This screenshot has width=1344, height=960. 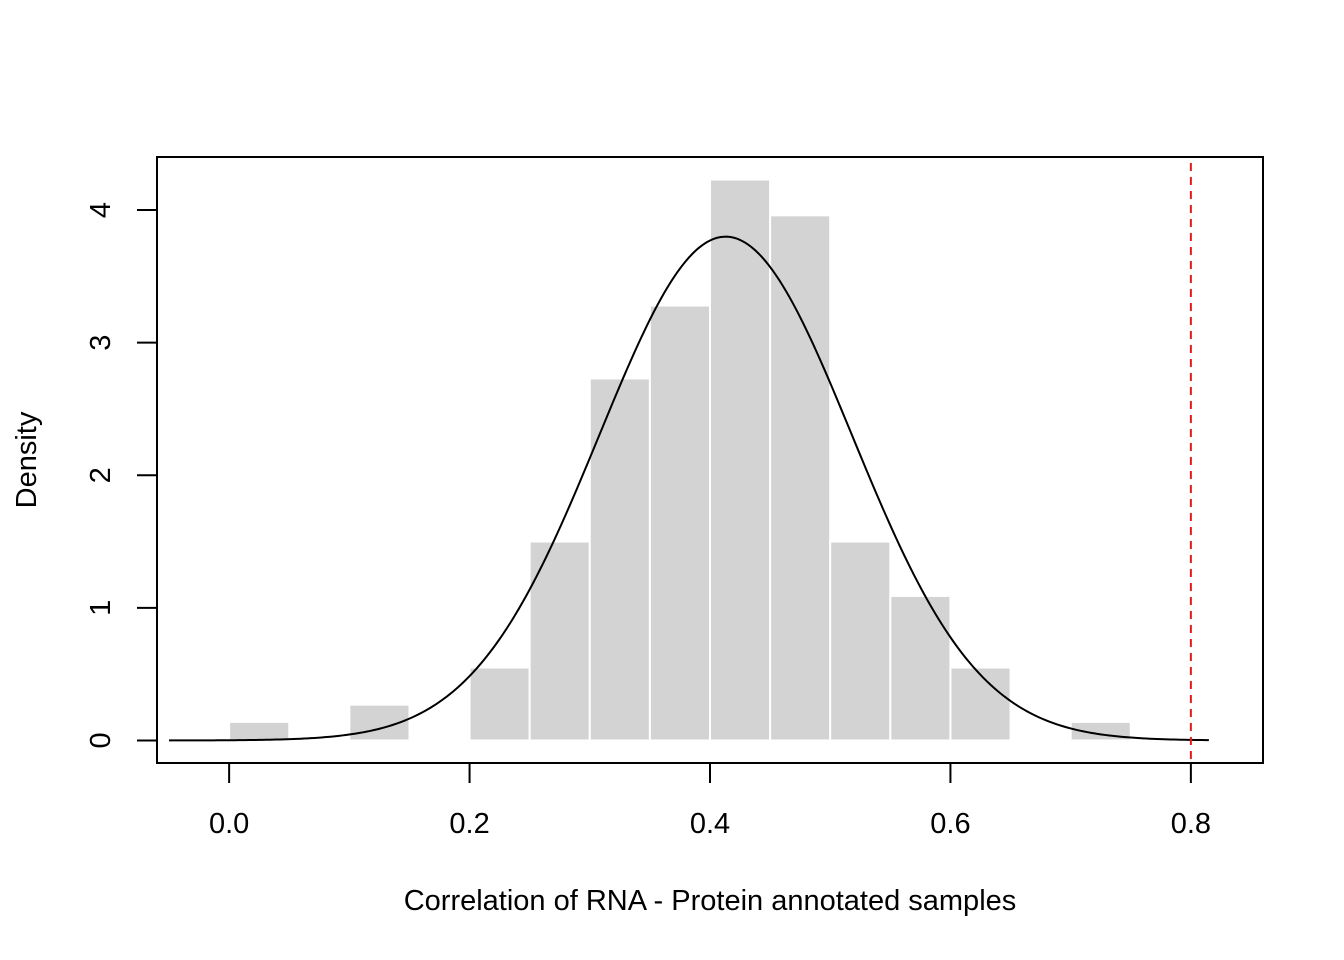 What do you see at coordinates (101, 475) in the screenshot?
I see `y-tick-label: 2` at bounding box center [101, 475].